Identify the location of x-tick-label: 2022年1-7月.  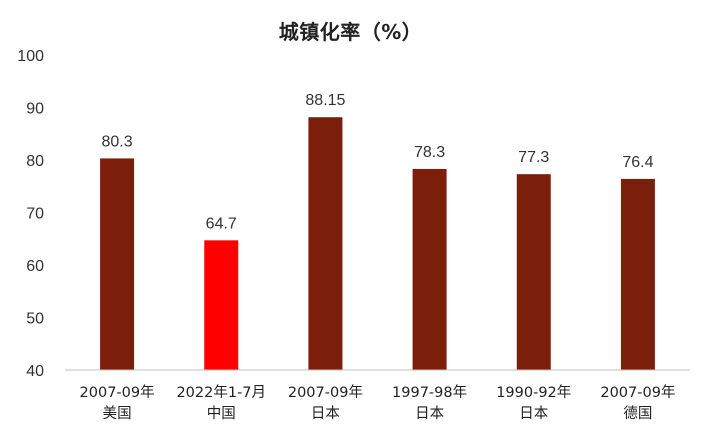
(221, 392).